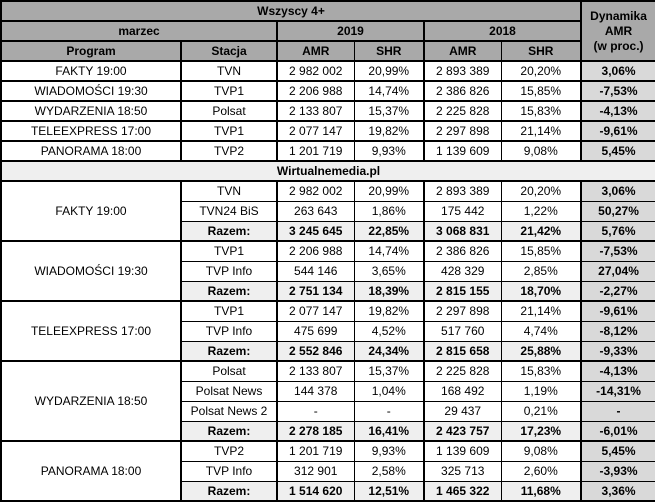  Describe the element at coordinates (541, 351) in the screenshot. I see `shr-2018-cell: 25,88%` at that location.